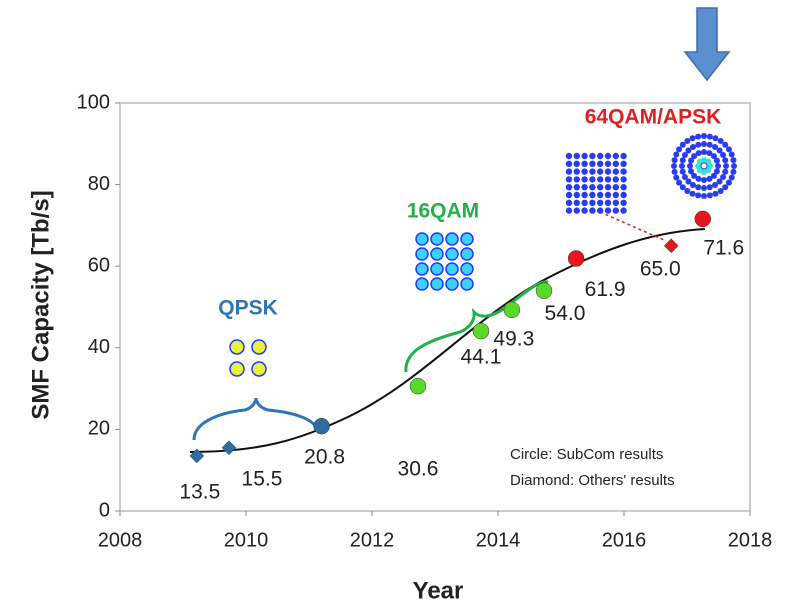 This screenshot has width=796, height=608. What do you see at coordinates (723, 247) in the screenshot?
I see `value-label: 71.6` at bounding box center [723, 247].